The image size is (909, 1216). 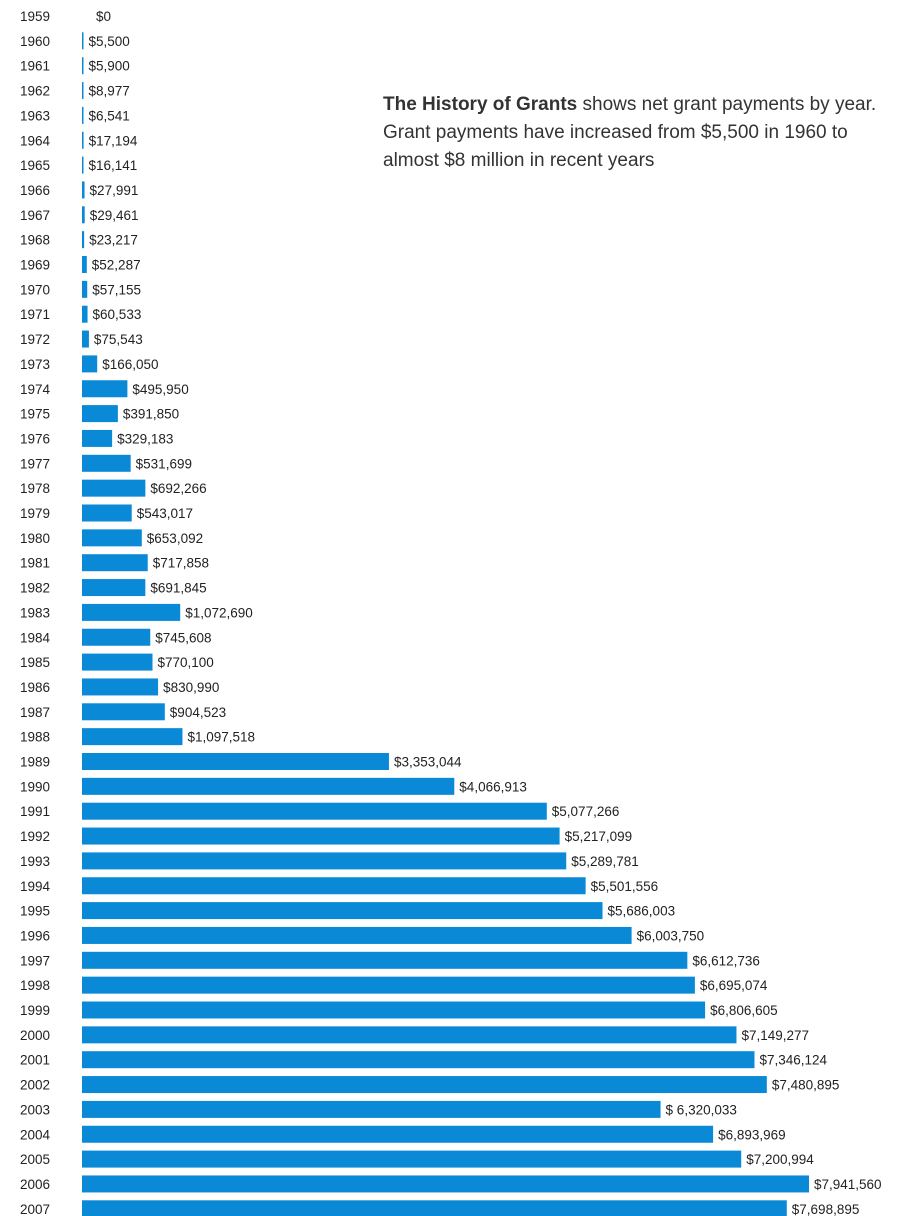 What do you see at coordinates (35, 836) in the screenshot?
I see `year-label-1992: 1992` at bounding box center [35, 836].